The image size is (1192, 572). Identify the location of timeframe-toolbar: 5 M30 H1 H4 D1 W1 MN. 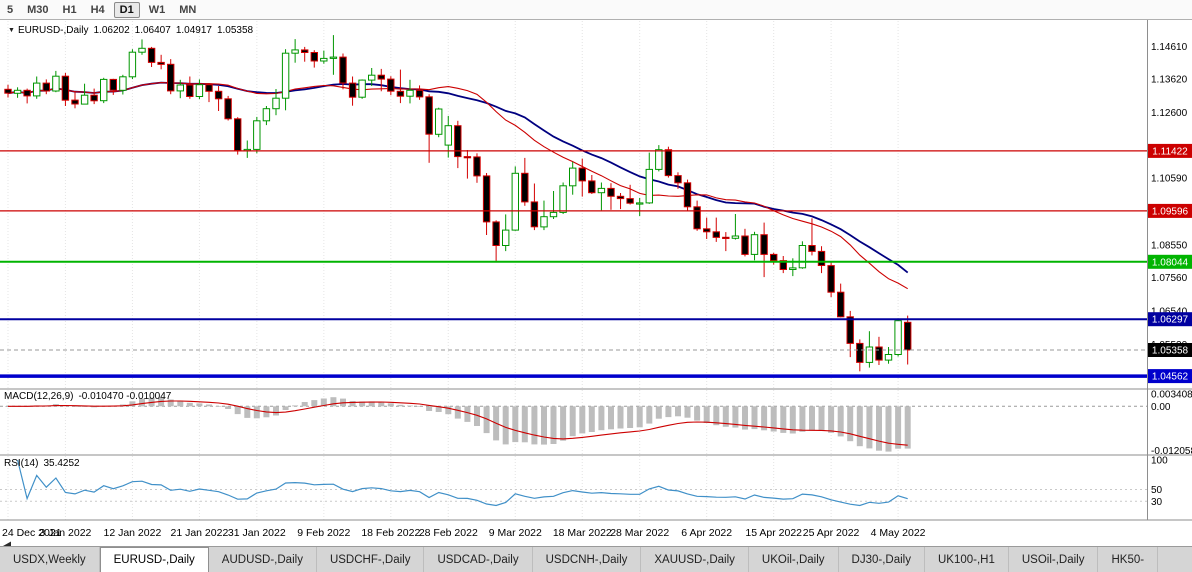
(596, 10).